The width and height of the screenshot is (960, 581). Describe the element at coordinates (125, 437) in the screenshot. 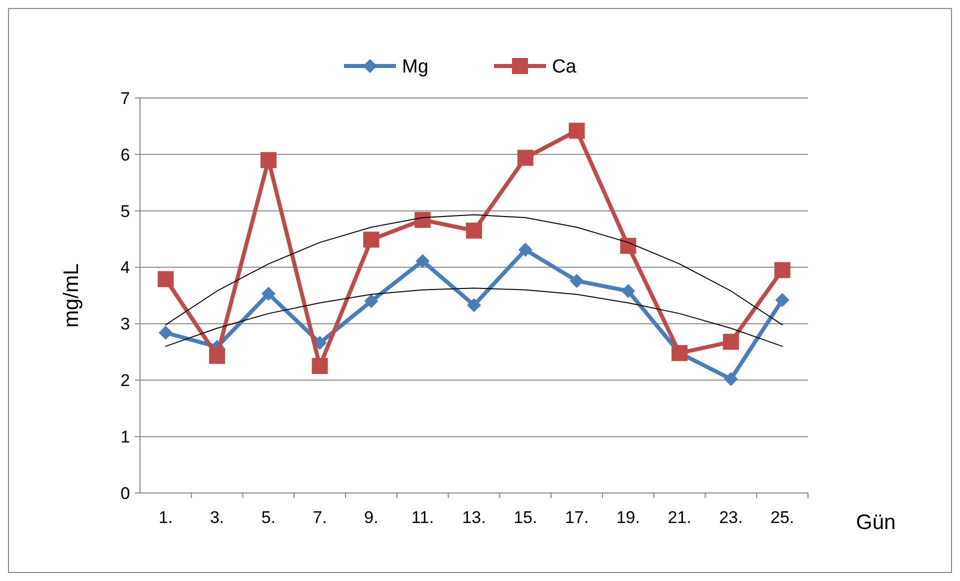

I see `y-tick-label: 1` at that location.